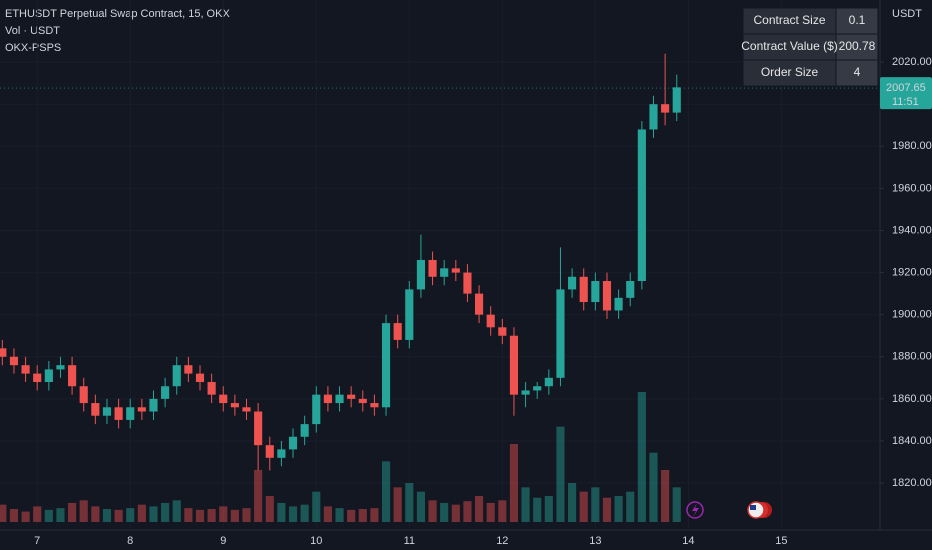  Describe the element at coordinates (912, 357) in the screenshot. I see `y-tick-label: 1880.00` at that location.